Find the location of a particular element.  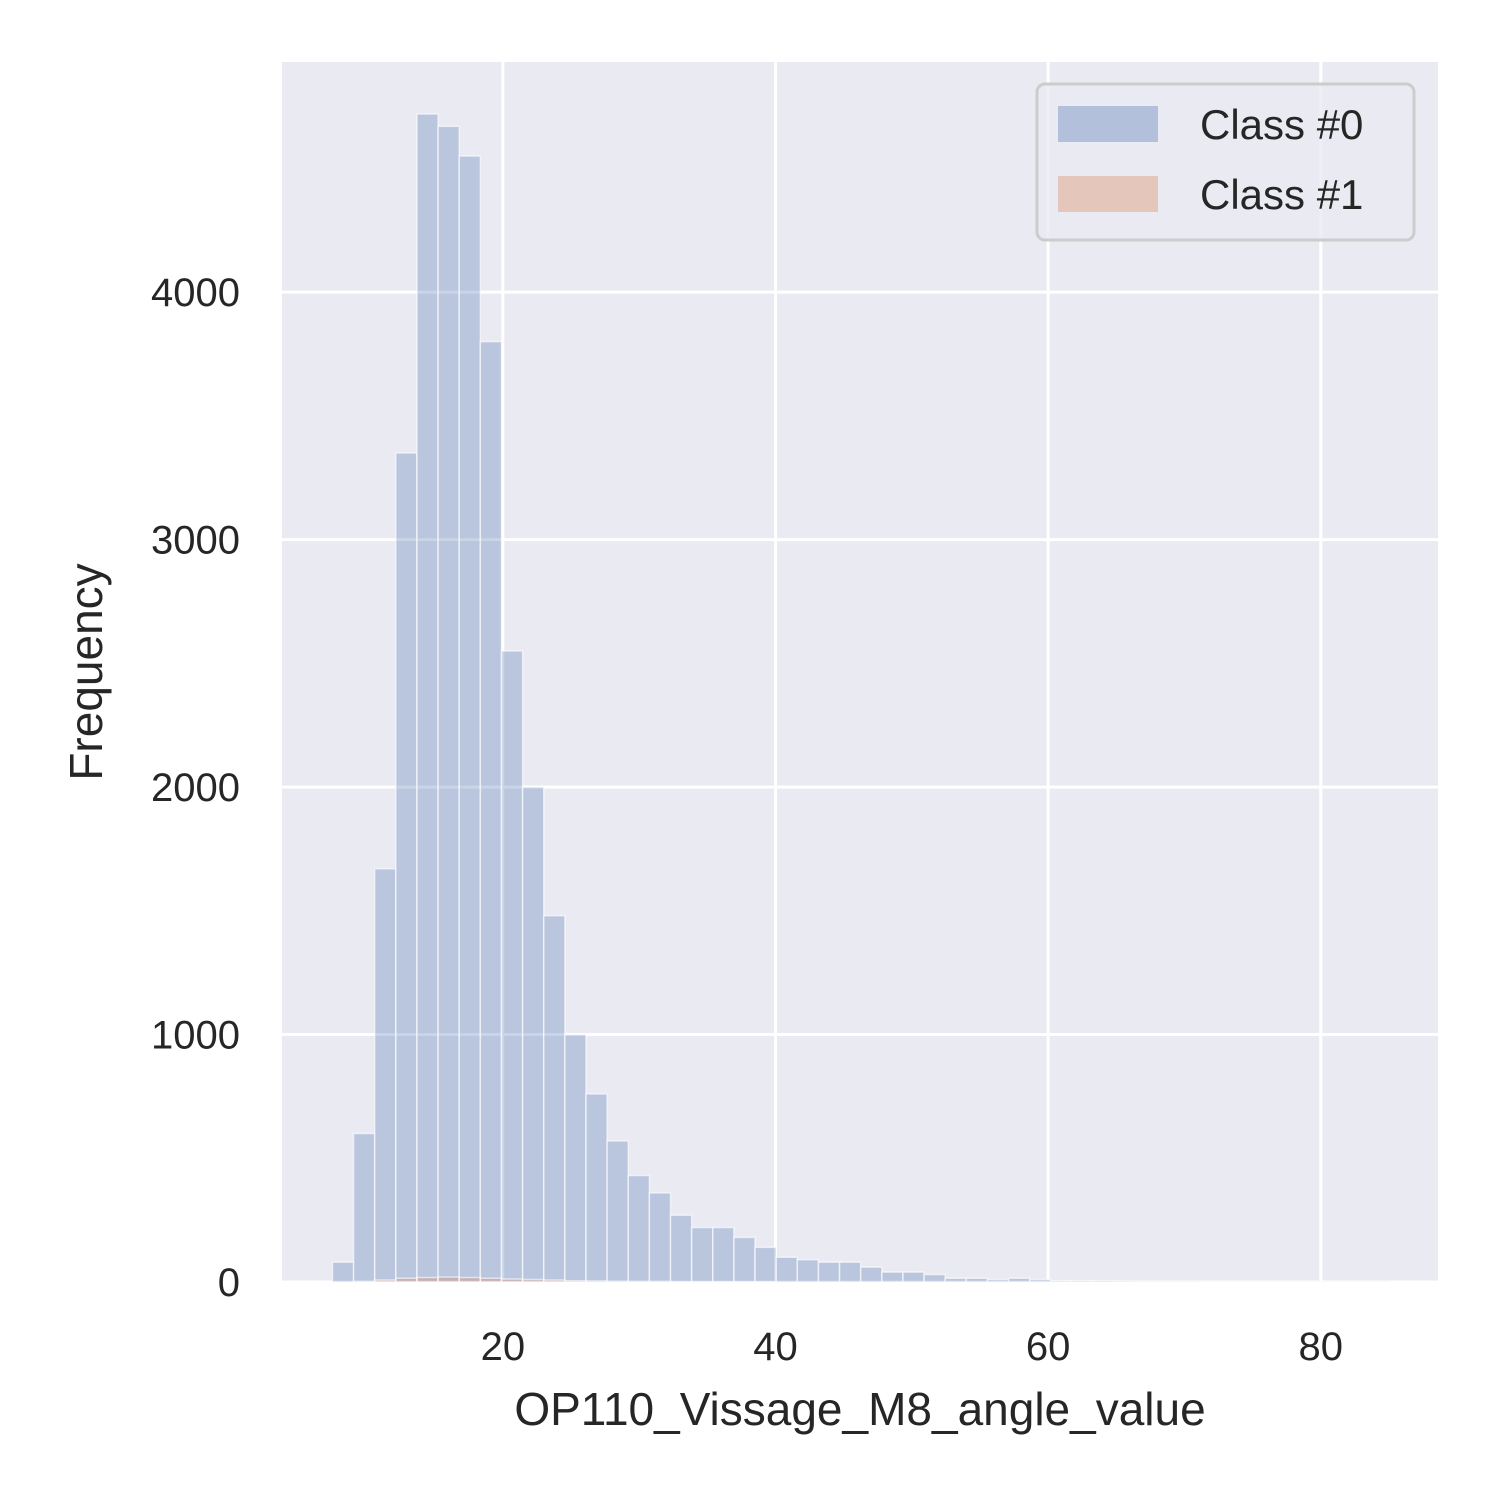

y-axis-label: Frequency is located at coordinates (86, 671).